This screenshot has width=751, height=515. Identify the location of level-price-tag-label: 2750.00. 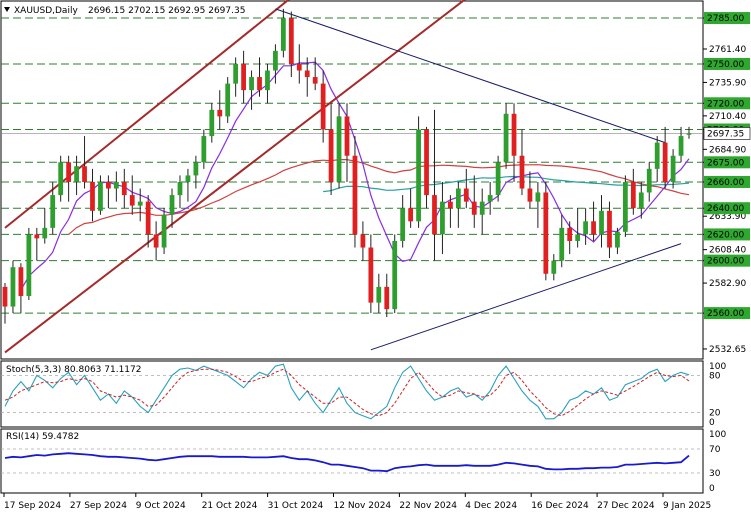
(725, 65).